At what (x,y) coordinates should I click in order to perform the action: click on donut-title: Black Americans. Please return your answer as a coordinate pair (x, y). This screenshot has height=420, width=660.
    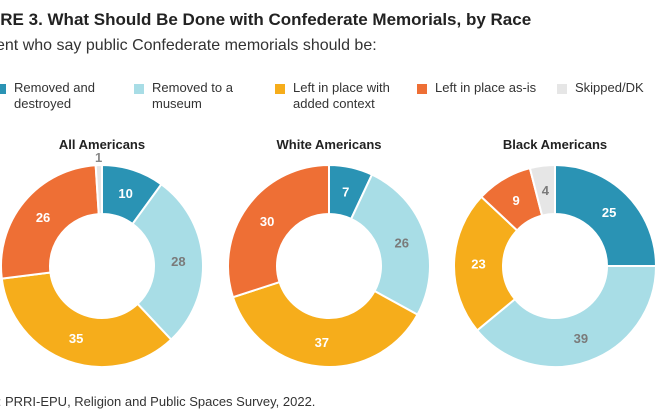
    Looking at the image, I should click on (555, 144).